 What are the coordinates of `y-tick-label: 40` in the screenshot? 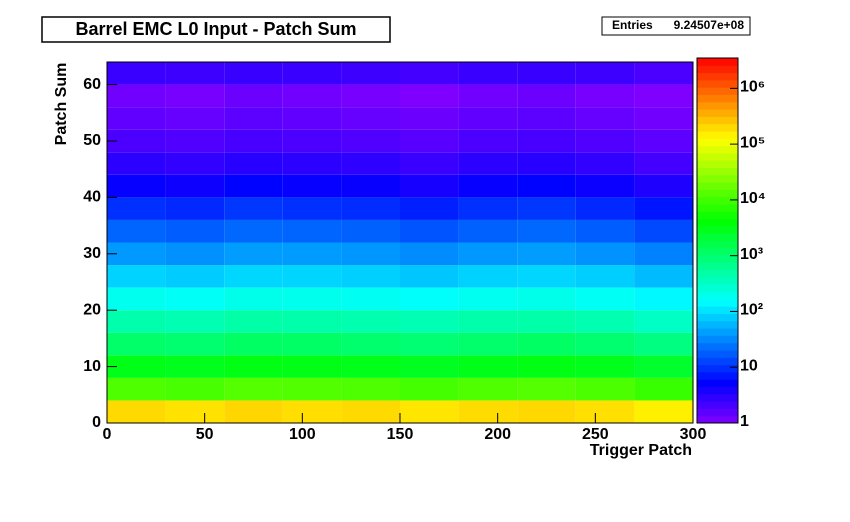 It's located at (92, 197).